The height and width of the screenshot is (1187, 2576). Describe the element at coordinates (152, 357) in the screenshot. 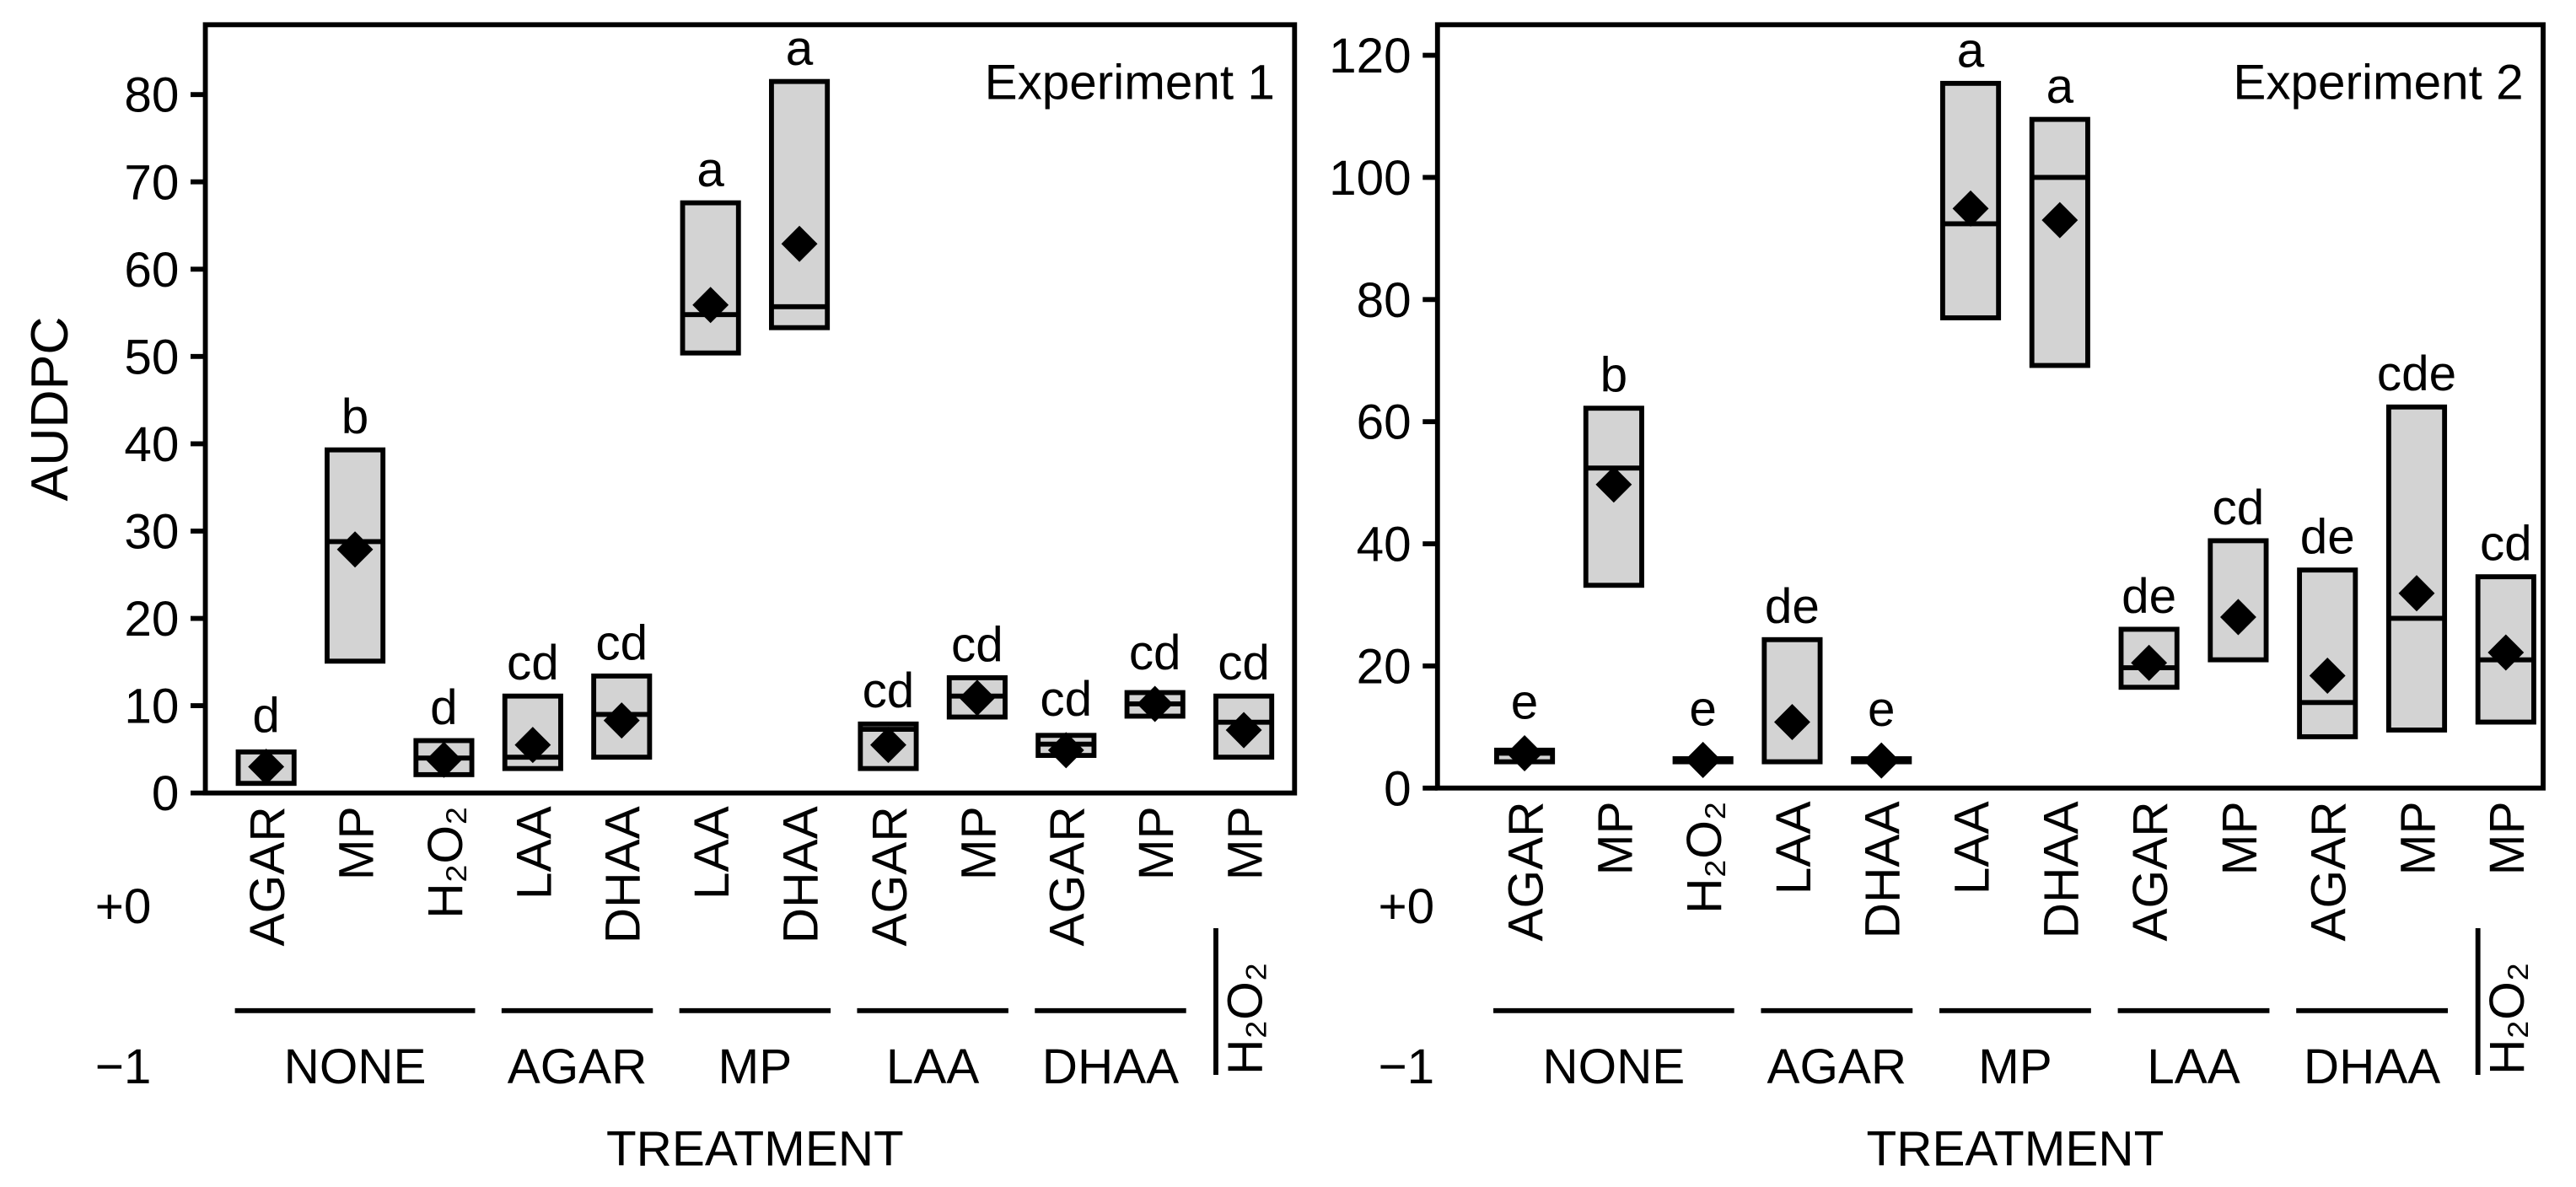

I see `y-tick-label: 50` at that location.